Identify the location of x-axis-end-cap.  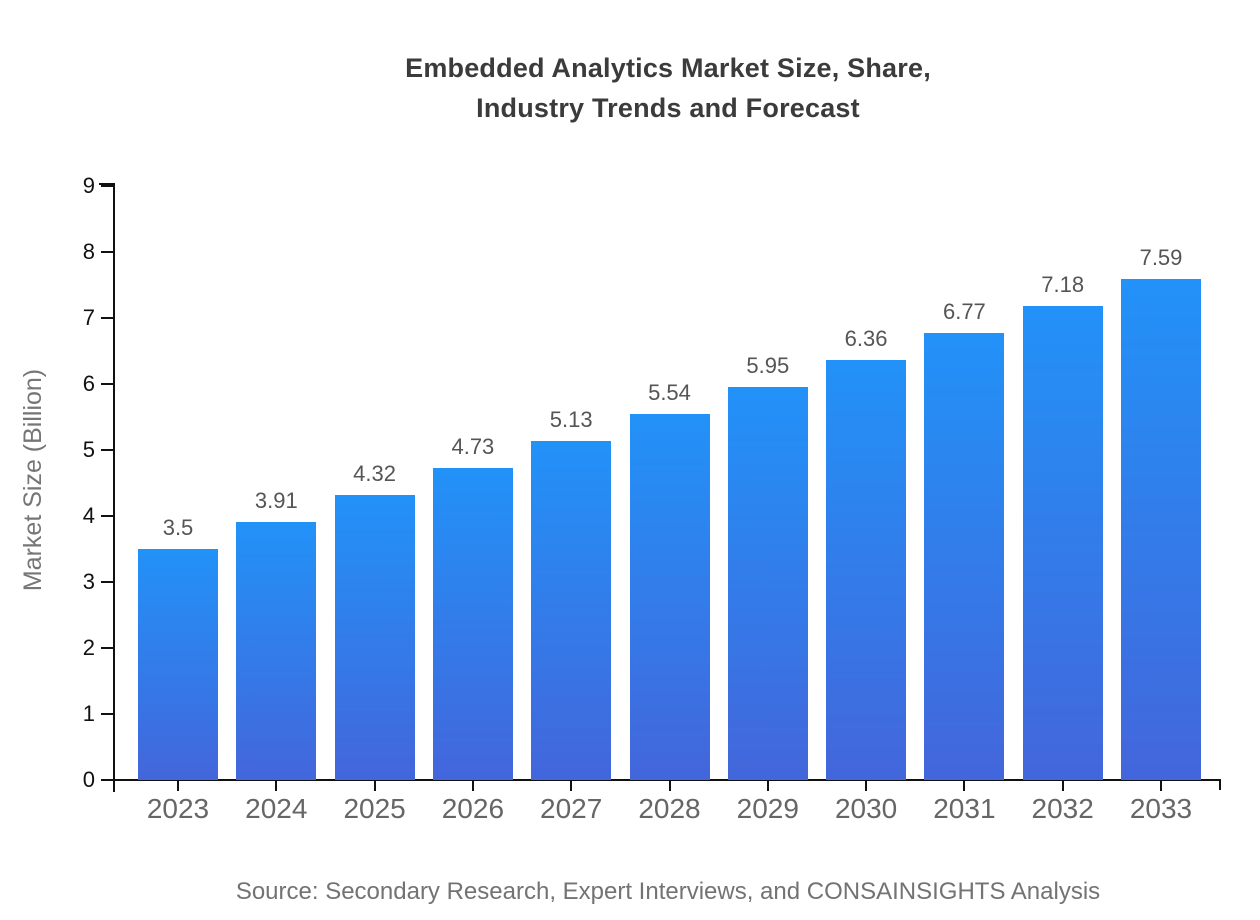
(1220, 785).